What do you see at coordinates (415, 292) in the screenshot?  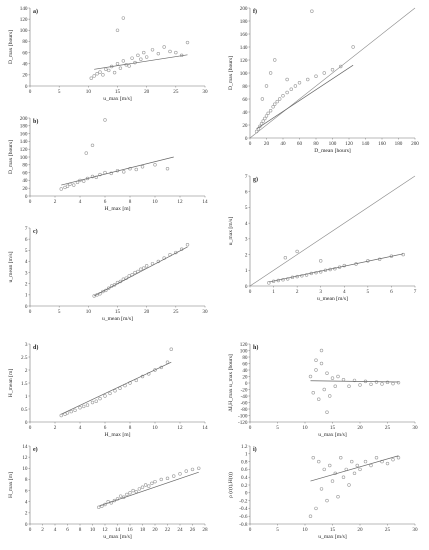 I see `x-tick-label: 7` at bounding box center [415, 292].